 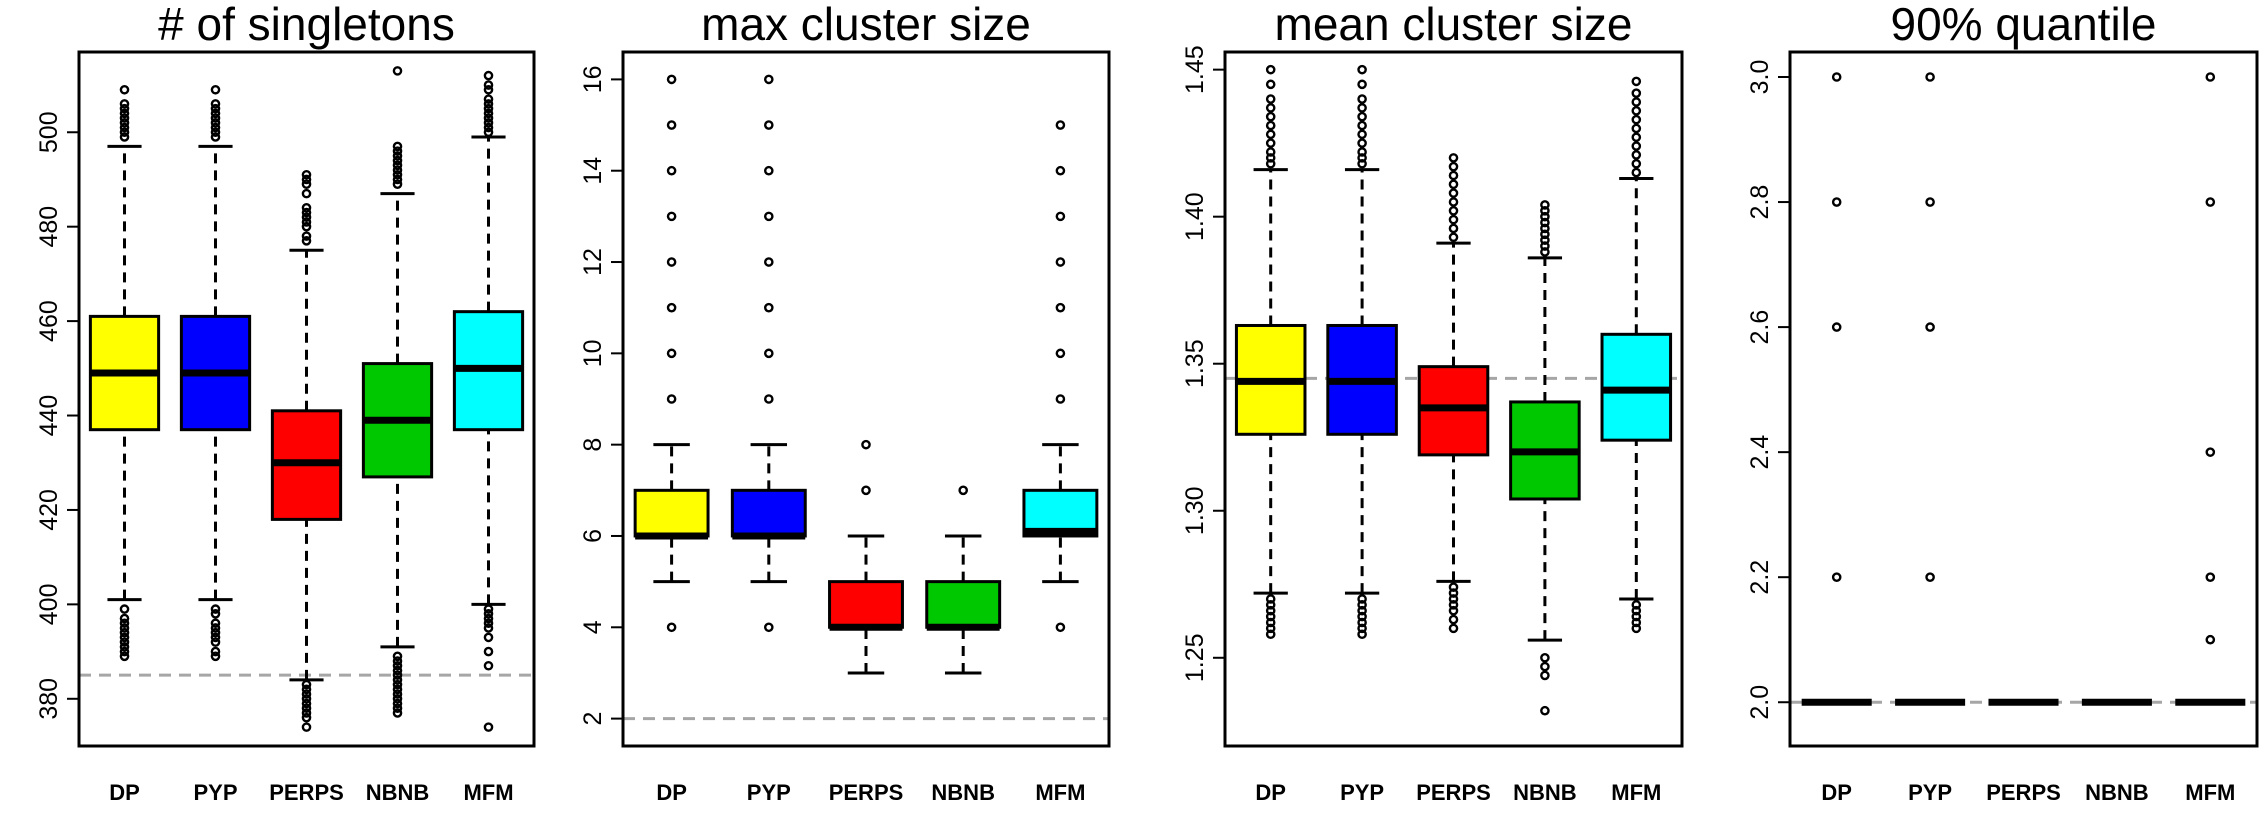 What do you see at coordinates (1760, 452) in the screenshot?
I see `y-tick-label: 2.4` at bounding box center [1760, 452].